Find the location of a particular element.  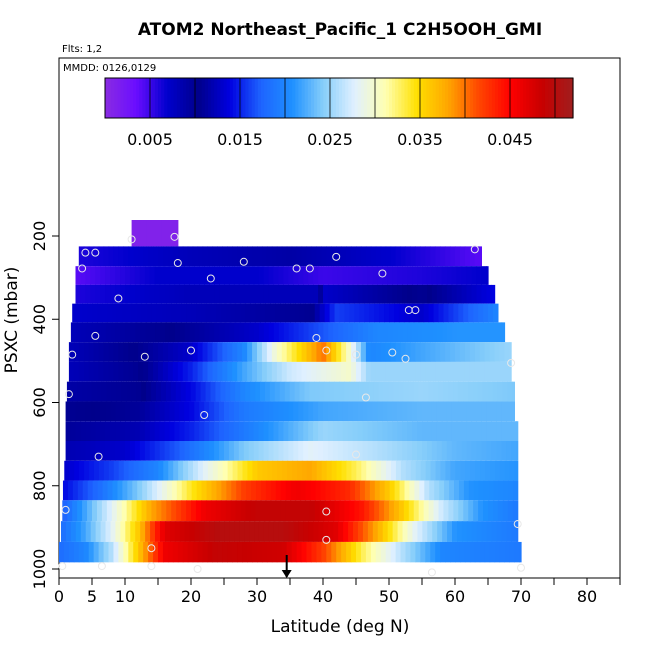

colorbar-ticks: 0.005 0.015 0.025 0.035 0.045 is located at coordinates (330, 139).